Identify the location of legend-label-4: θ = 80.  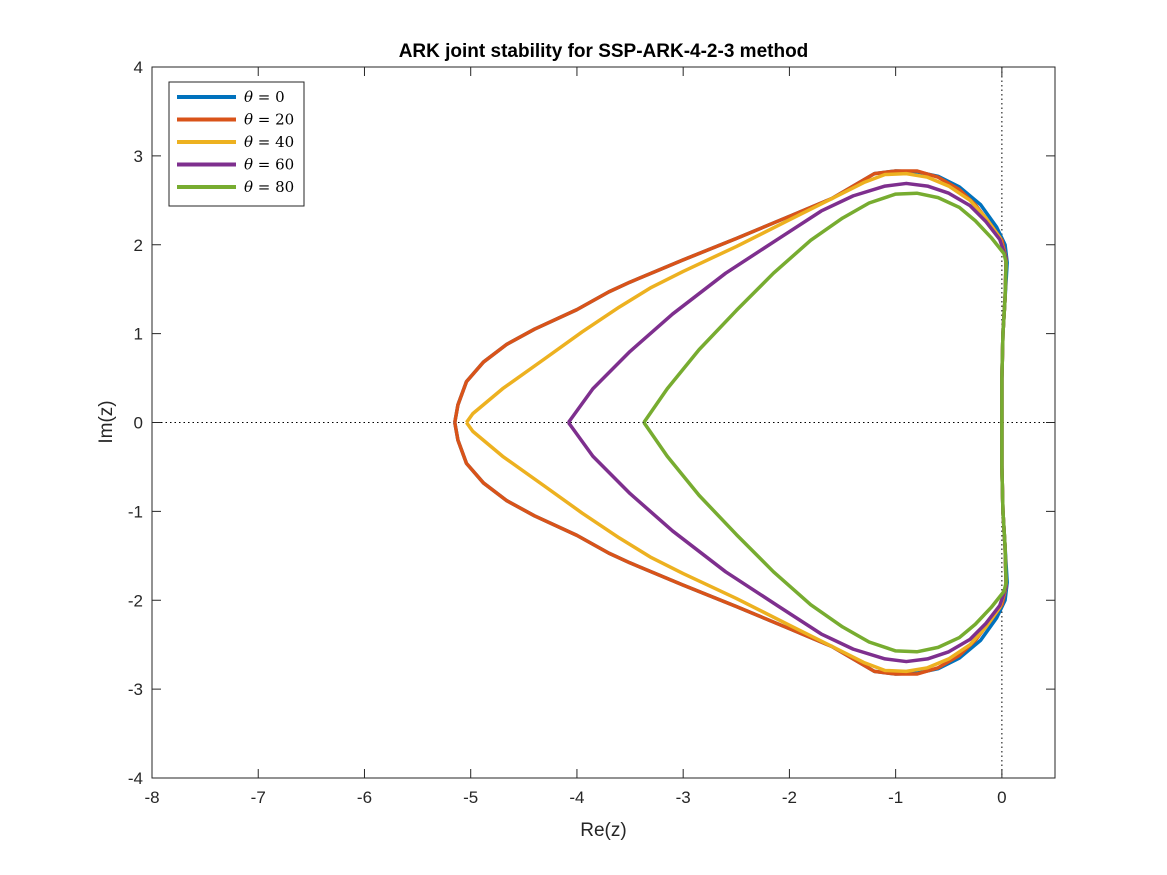
(269, 187).